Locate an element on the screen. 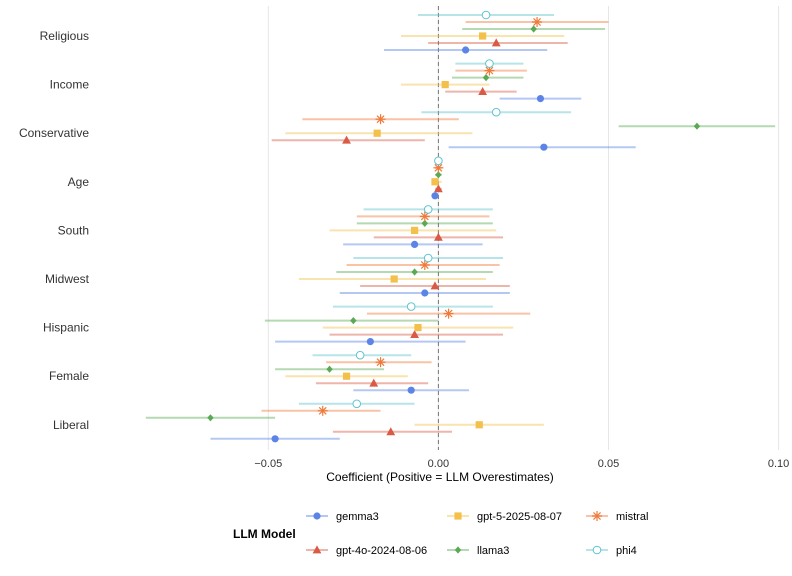 Image resolution: width=792 pixels, height=576 pixels. legend-label: gpt-5-2025-08-07 is located at coordinates (519, 517).